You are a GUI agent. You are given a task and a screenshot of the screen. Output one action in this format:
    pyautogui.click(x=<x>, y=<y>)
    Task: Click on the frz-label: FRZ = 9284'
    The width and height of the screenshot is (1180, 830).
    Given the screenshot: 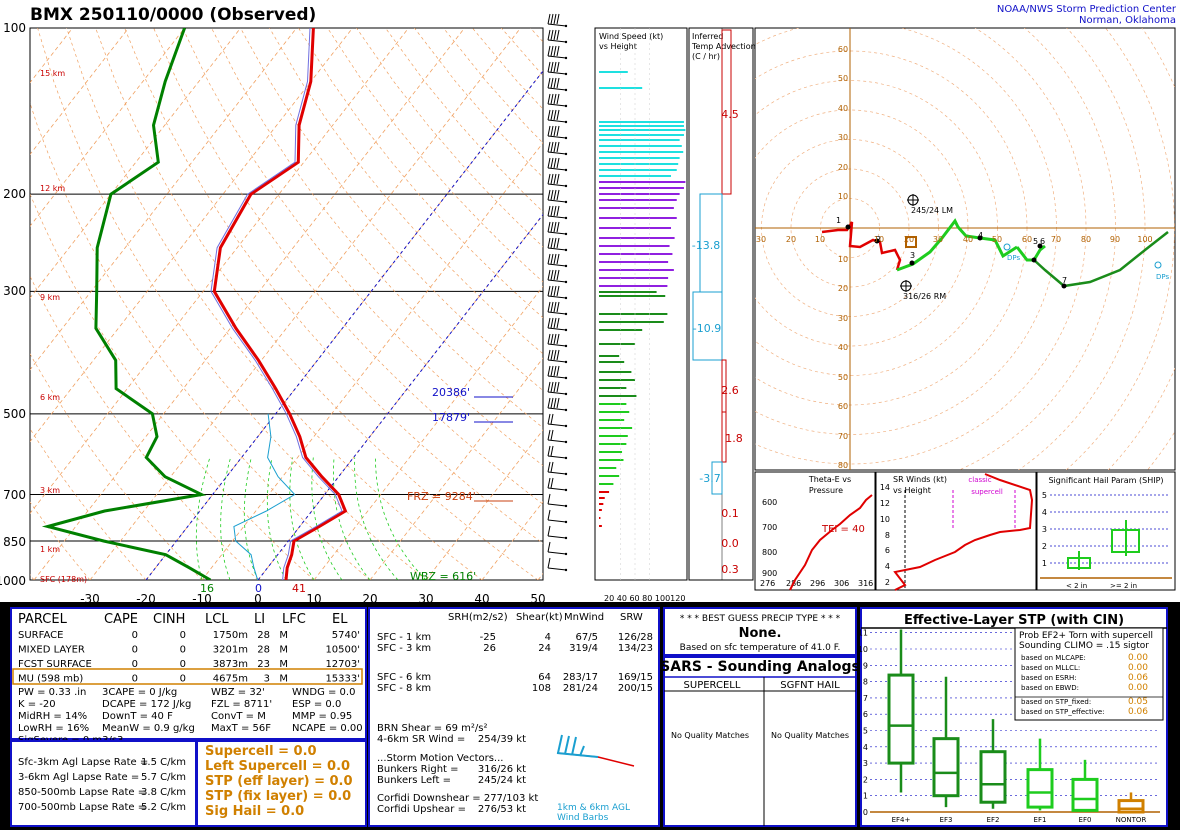 What is the action you would take?
    pyautogui.click(x=441, y=496)
    